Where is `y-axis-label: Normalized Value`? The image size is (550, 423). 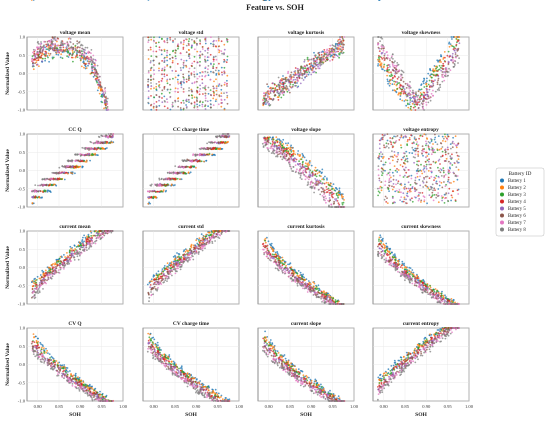
y-axis-label: Normalized Value is located at coordinates (8, 73).